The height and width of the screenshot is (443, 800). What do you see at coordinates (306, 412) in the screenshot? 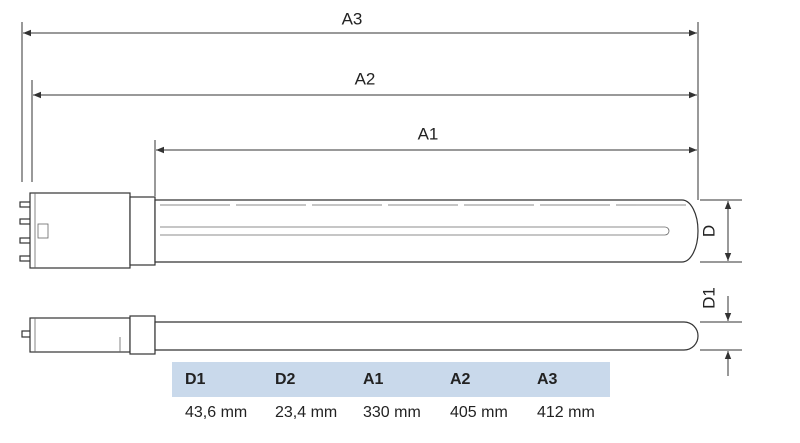
I see `table-cell: 23,4 mm` at bounding box center [306, 412].